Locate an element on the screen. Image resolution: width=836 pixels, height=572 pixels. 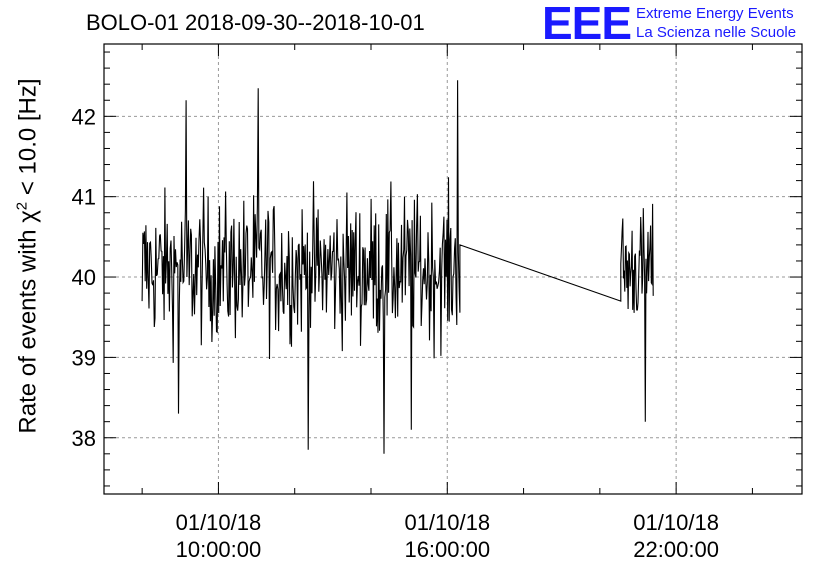
y-tick-label: 40 is located at coordinates (84, 277).